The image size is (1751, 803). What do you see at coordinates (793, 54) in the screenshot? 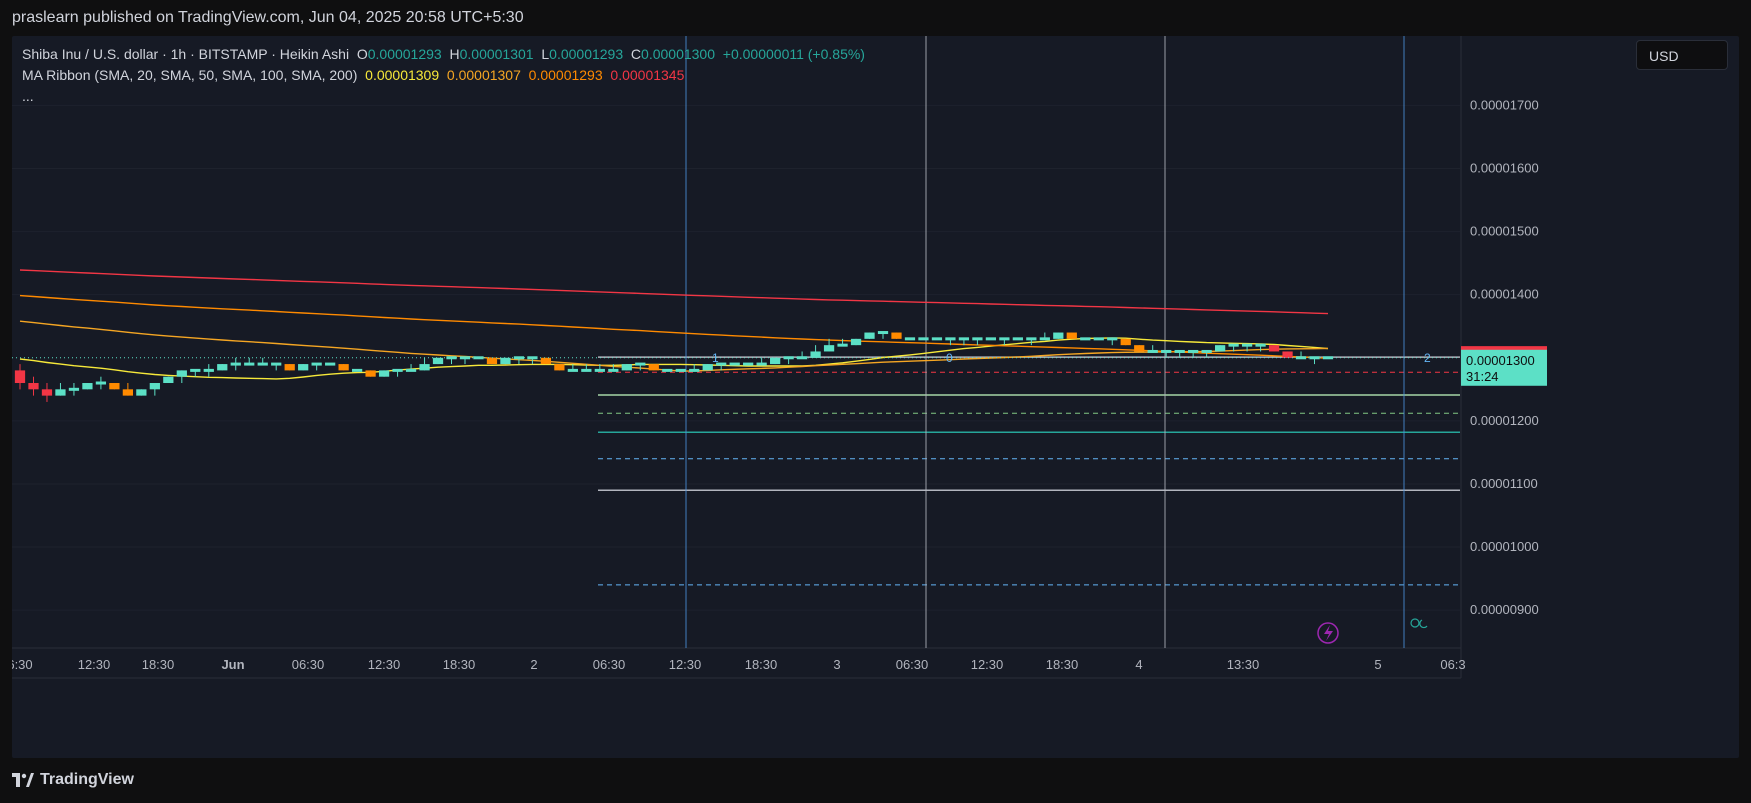
I see `change-value: +0.00000011 (+0.85%)` at bounding box center [793, 54].